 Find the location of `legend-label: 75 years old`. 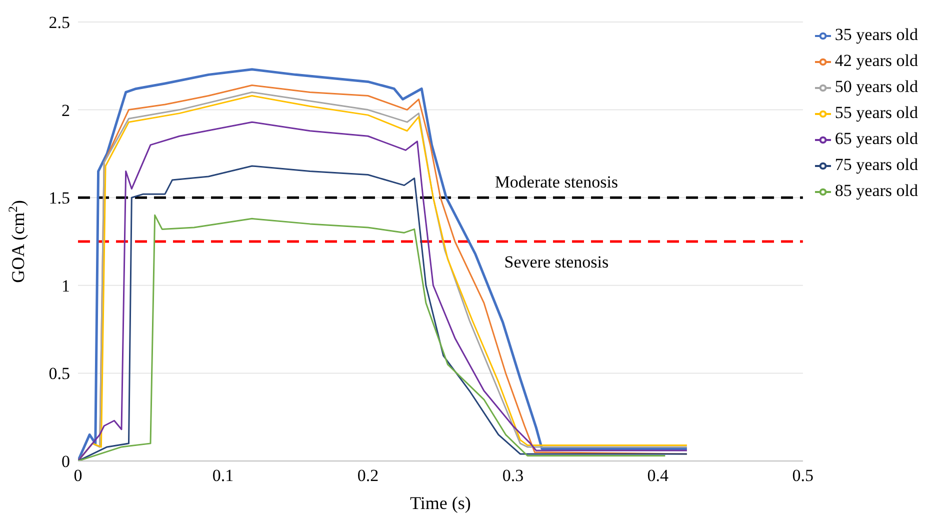

legend-label: 75 years old is located at coordinates (876, 164).